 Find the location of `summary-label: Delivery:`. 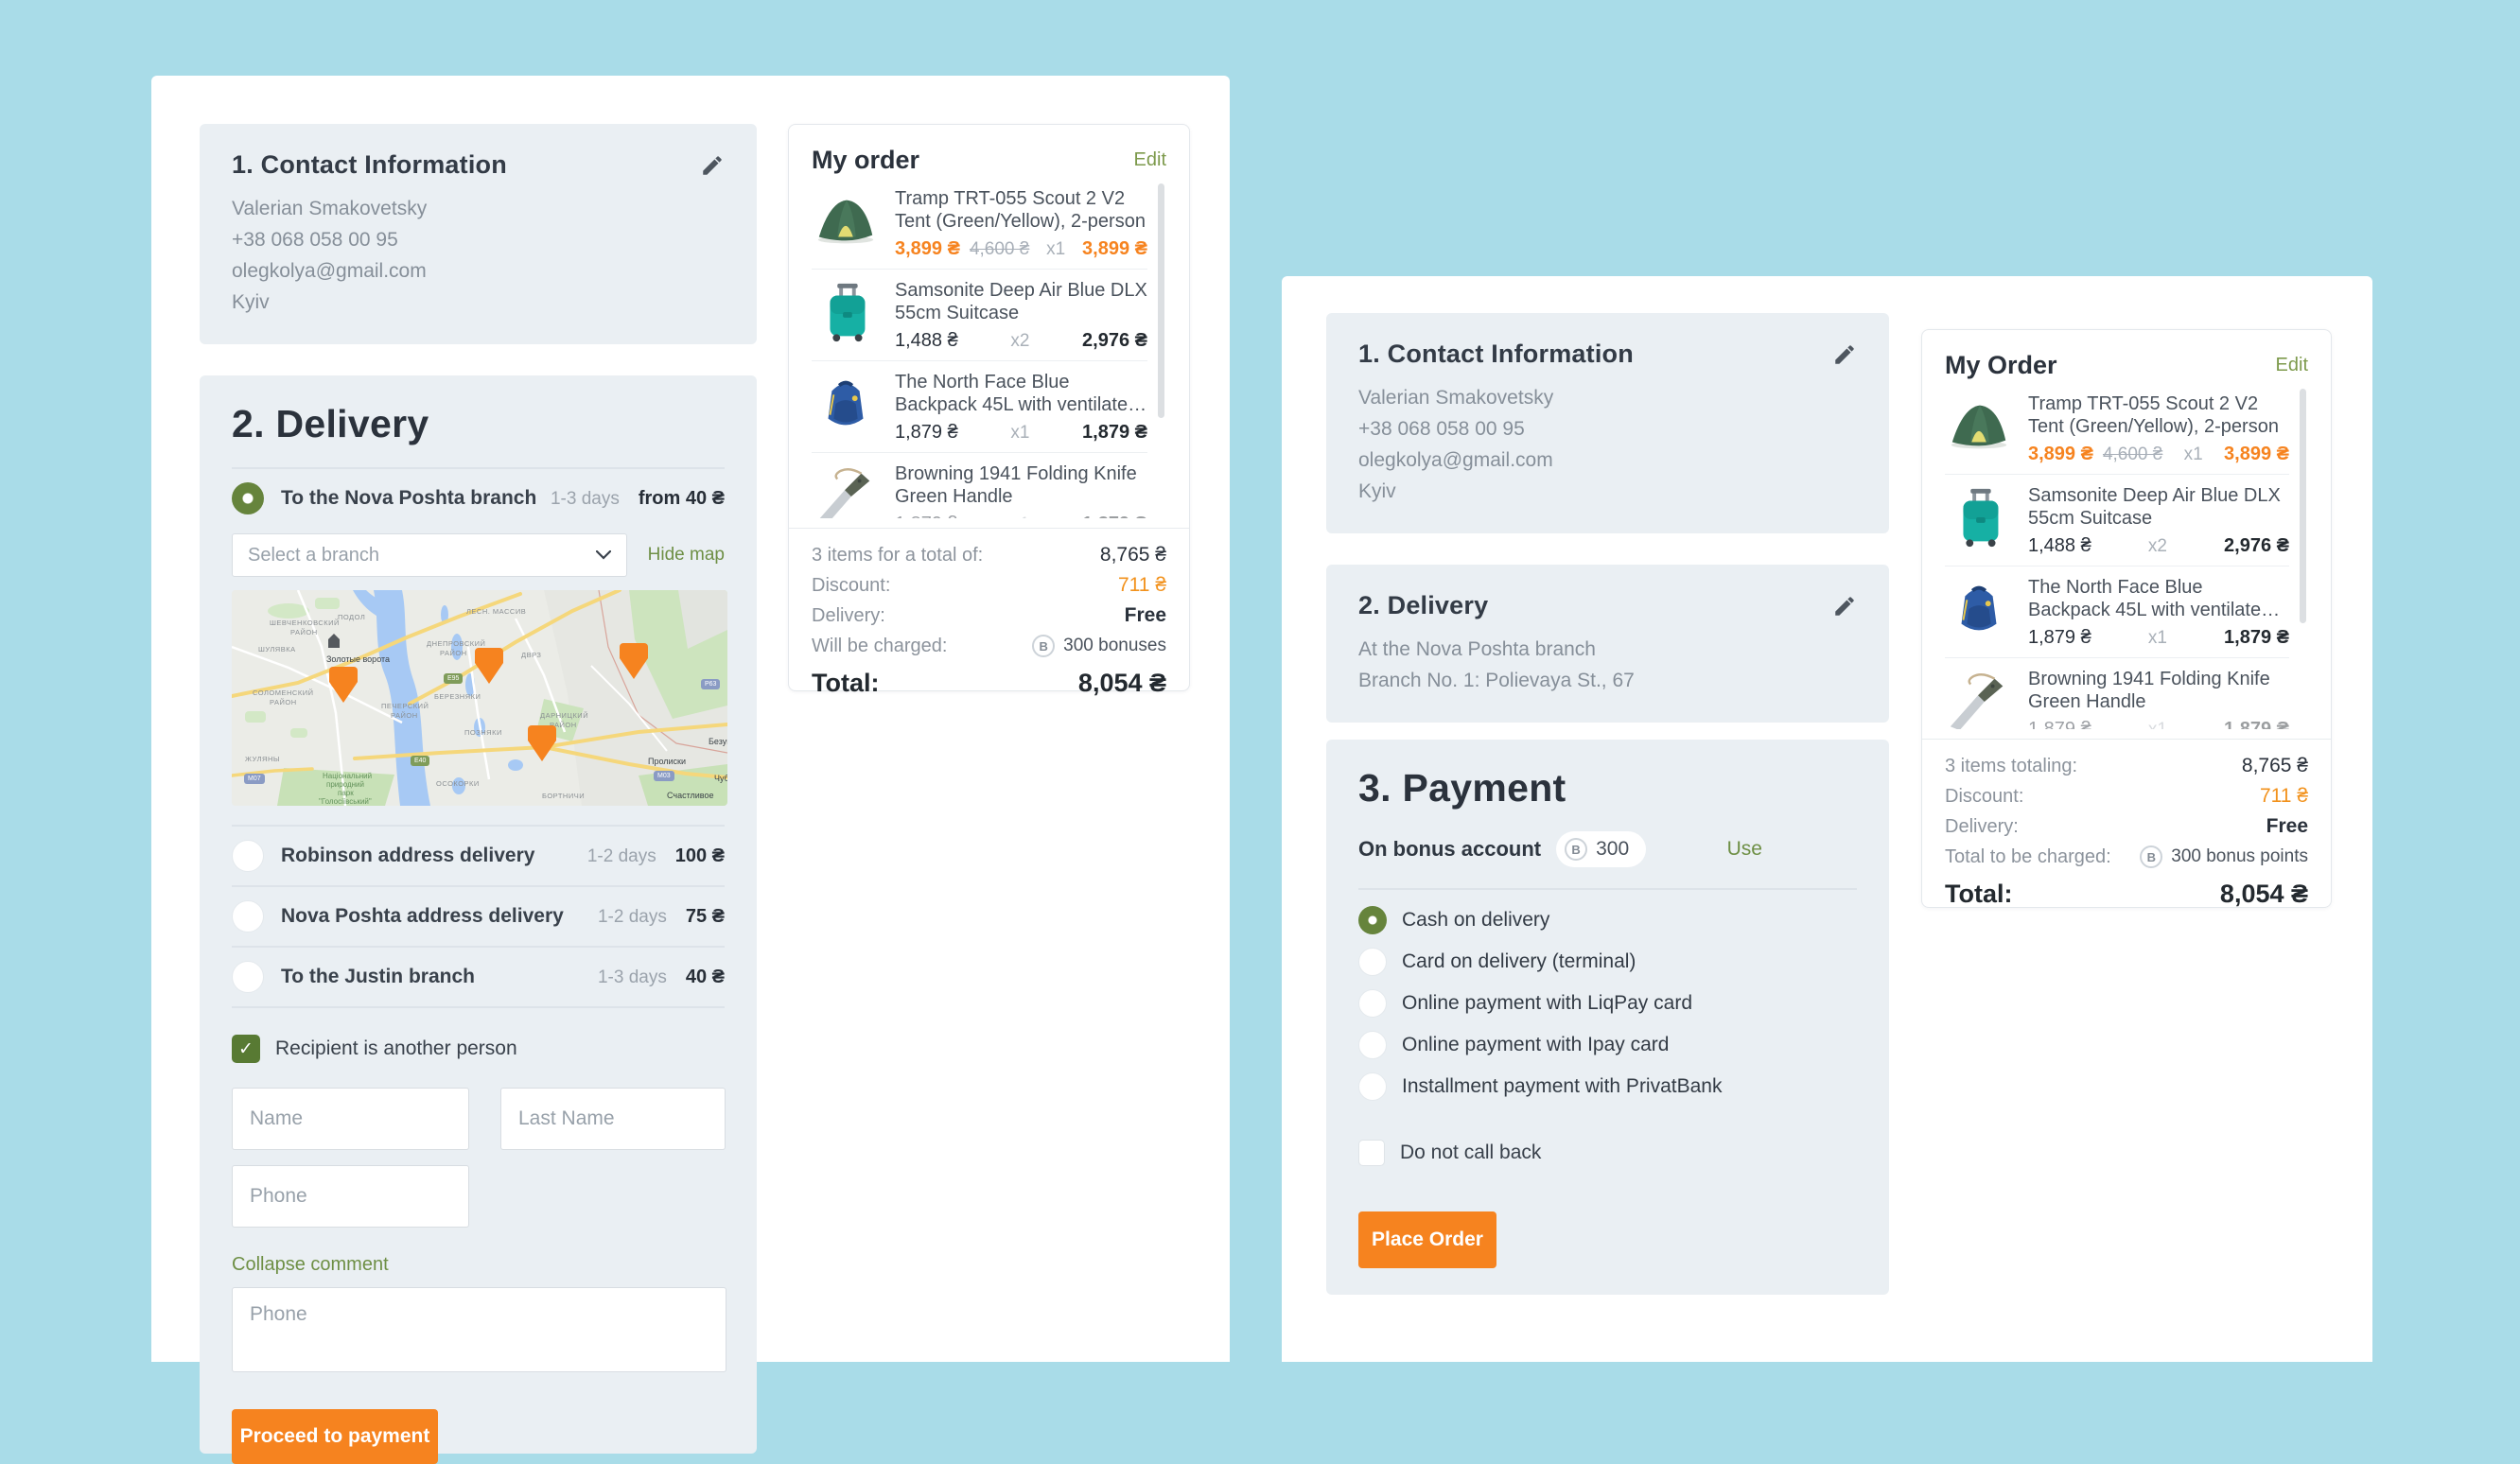

summary-label: Delivery: is located at coordinates (848, 615).